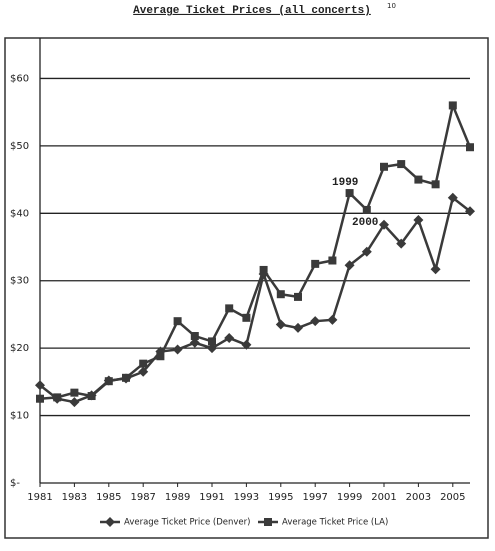  What do you see at coordinates (383, 497) in the screenshot?
I see `x-tick-label: 2001` at bounding box center [383, 497].